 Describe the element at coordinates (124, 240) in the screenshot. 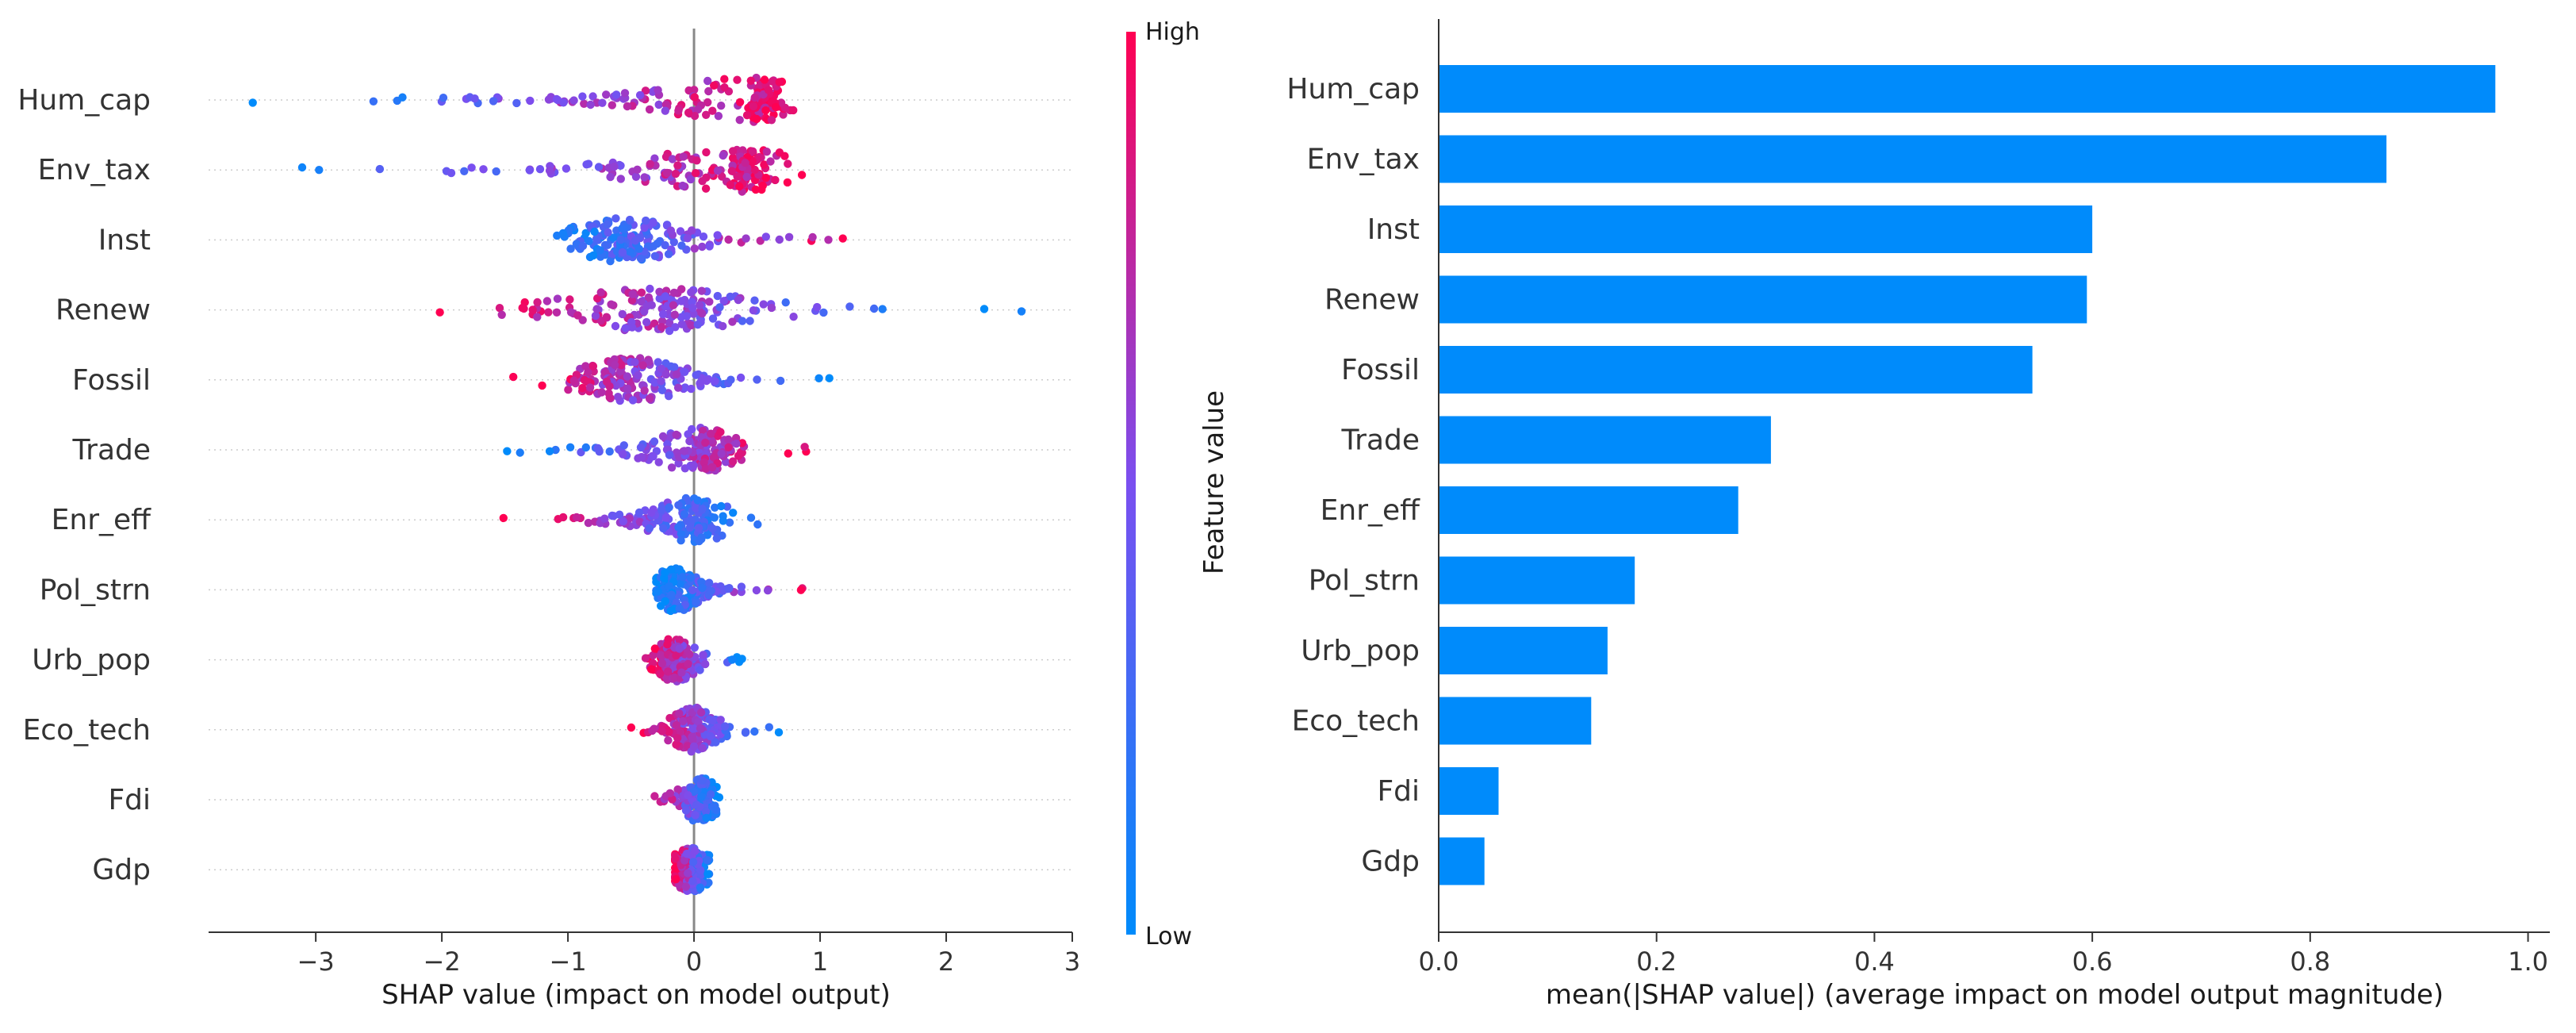

I see `feature-label: Inst` at that location.